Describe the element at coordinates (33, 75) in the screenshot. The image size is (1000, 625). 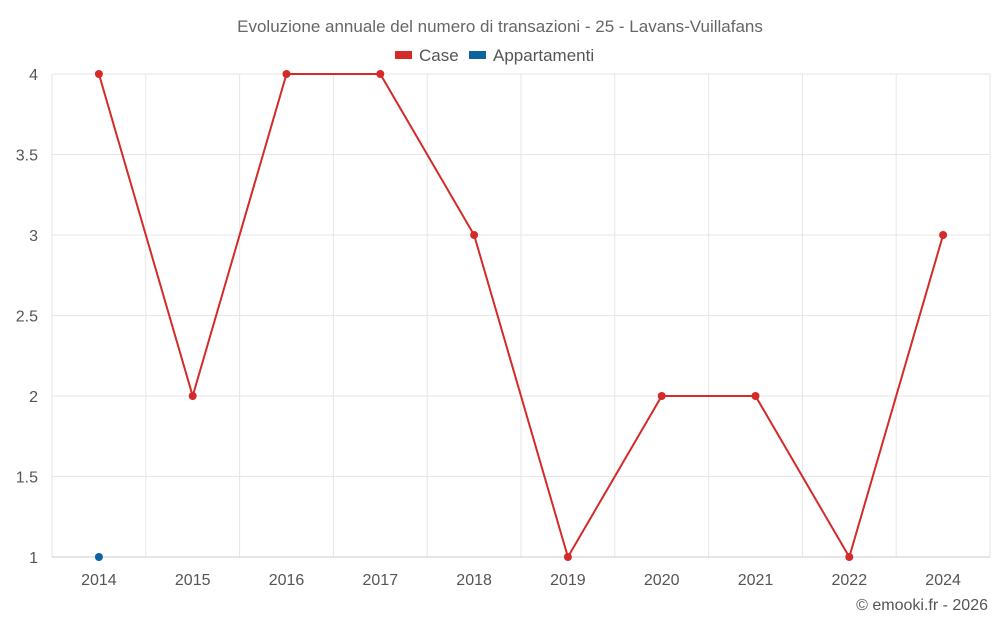
I see `y-tick-label: 4` at that location.